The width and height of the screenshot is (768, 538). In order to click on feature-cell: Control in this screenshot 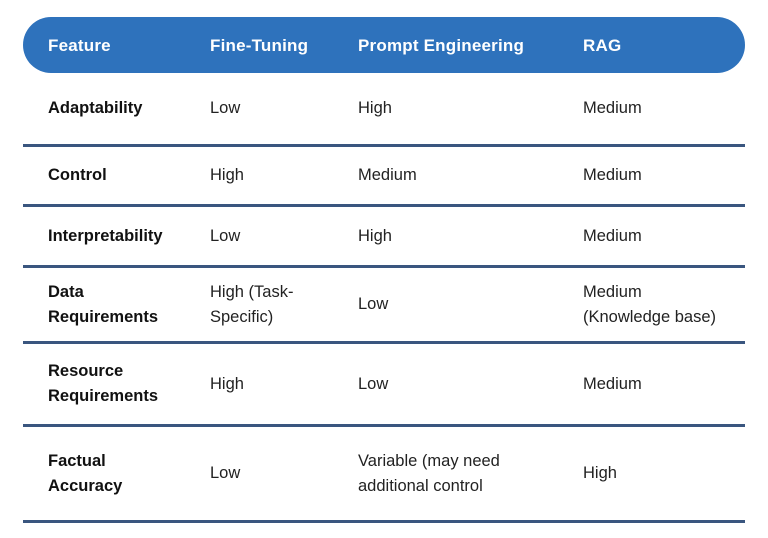, I will do `click(77, 175)`.